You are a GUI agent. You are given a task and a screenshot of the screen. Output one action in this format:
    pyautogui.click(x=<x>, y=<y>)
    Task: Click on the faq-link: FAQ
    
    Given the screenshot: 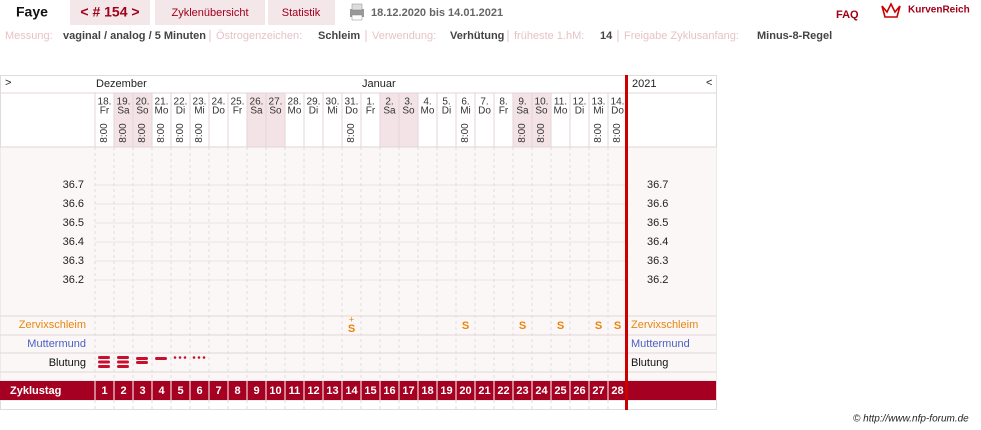 What is the action you would take?
    pyautogui.click(x=847, y=15)
    